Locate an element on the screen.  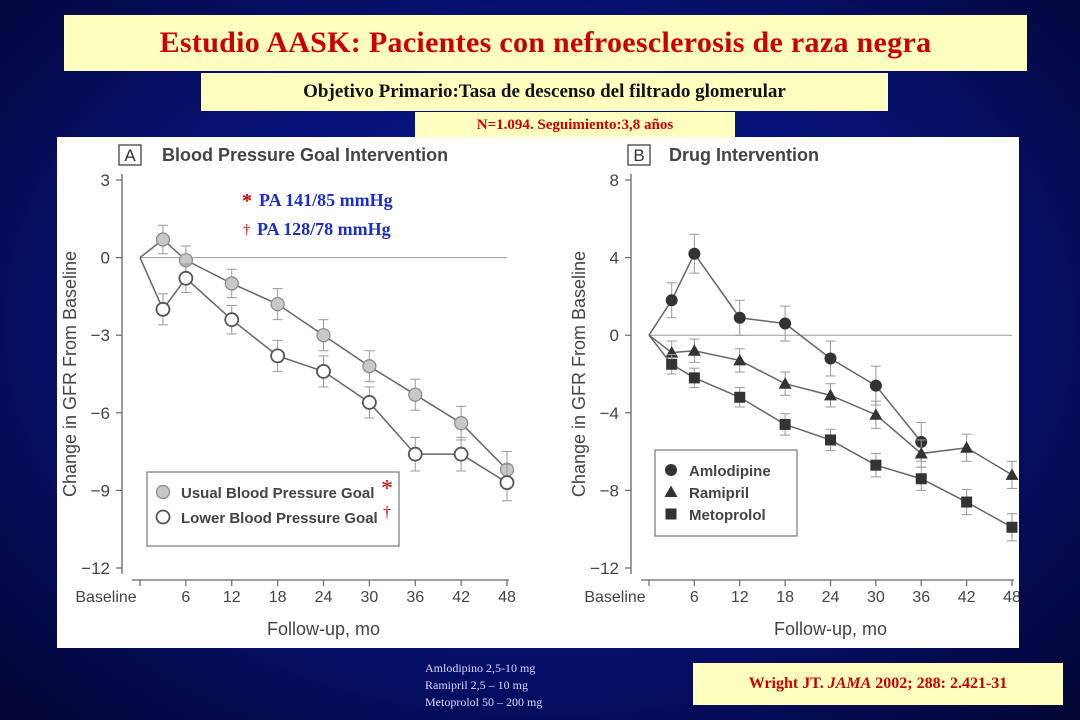
panel-b-y-tick-label: 4 is located at coordinates (614, 258).